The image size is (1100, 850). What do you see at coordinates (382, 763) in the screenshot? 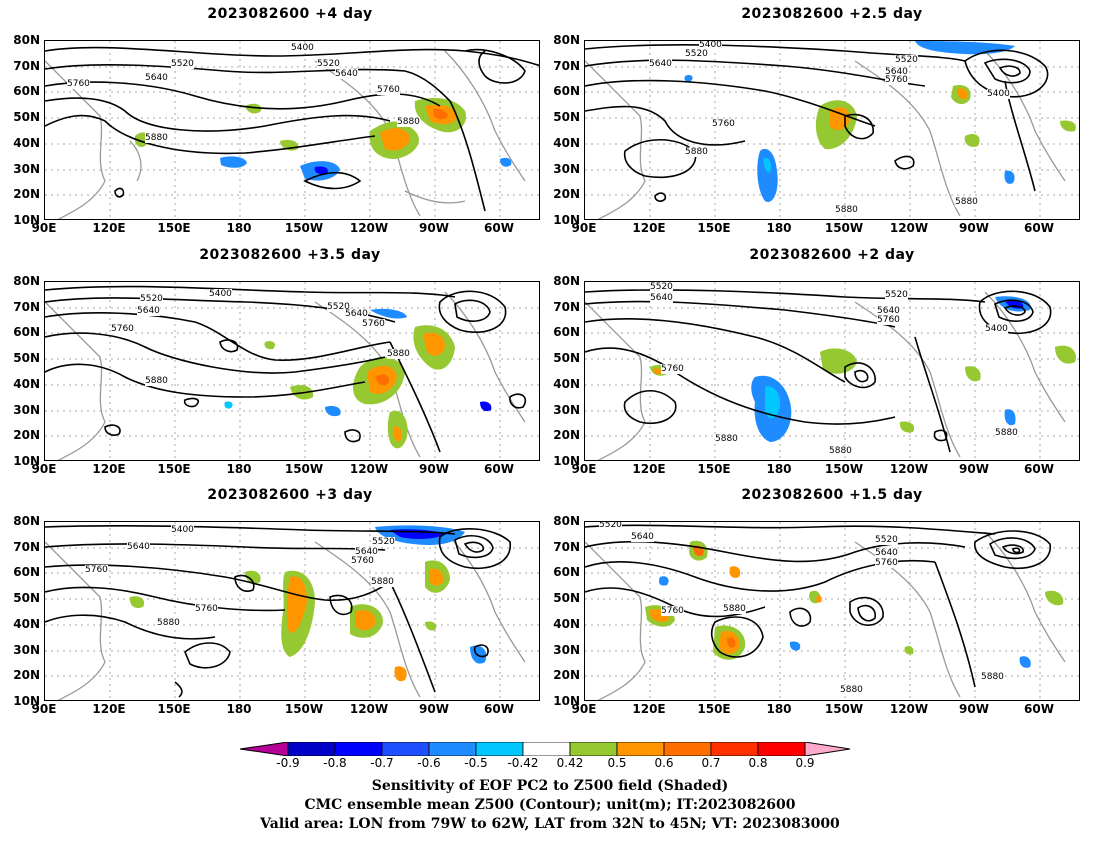
I see `colorbar-tick-label: -0.7` at bounding box center [382, 763].